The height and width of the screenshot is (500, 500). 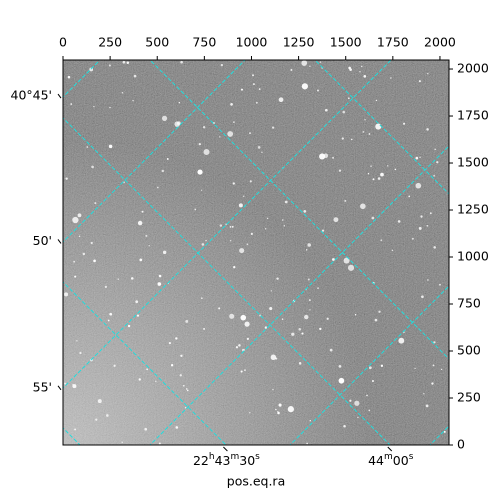 What do you see at coordinates (440, 42) in the screenshot?
I see `x-tick-label: 2000` at bounding box center [440, 42].